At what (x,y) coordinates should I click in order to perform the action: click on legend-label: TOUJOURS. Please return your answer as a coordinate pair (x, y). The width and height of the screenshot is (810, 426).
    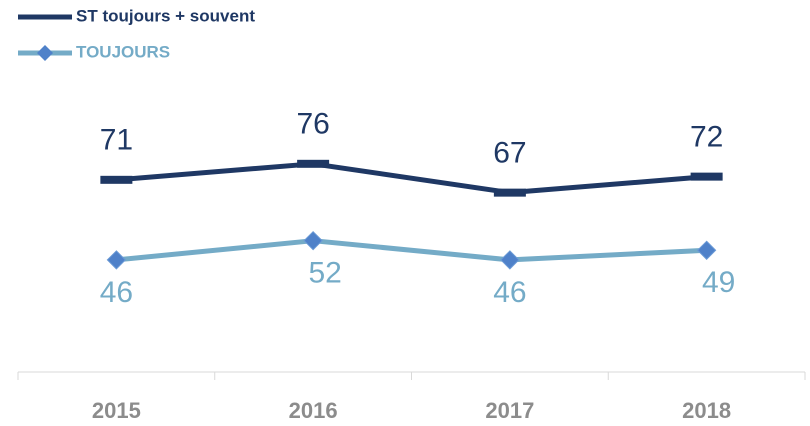
    Looking at the image, I should click on (123, 51).